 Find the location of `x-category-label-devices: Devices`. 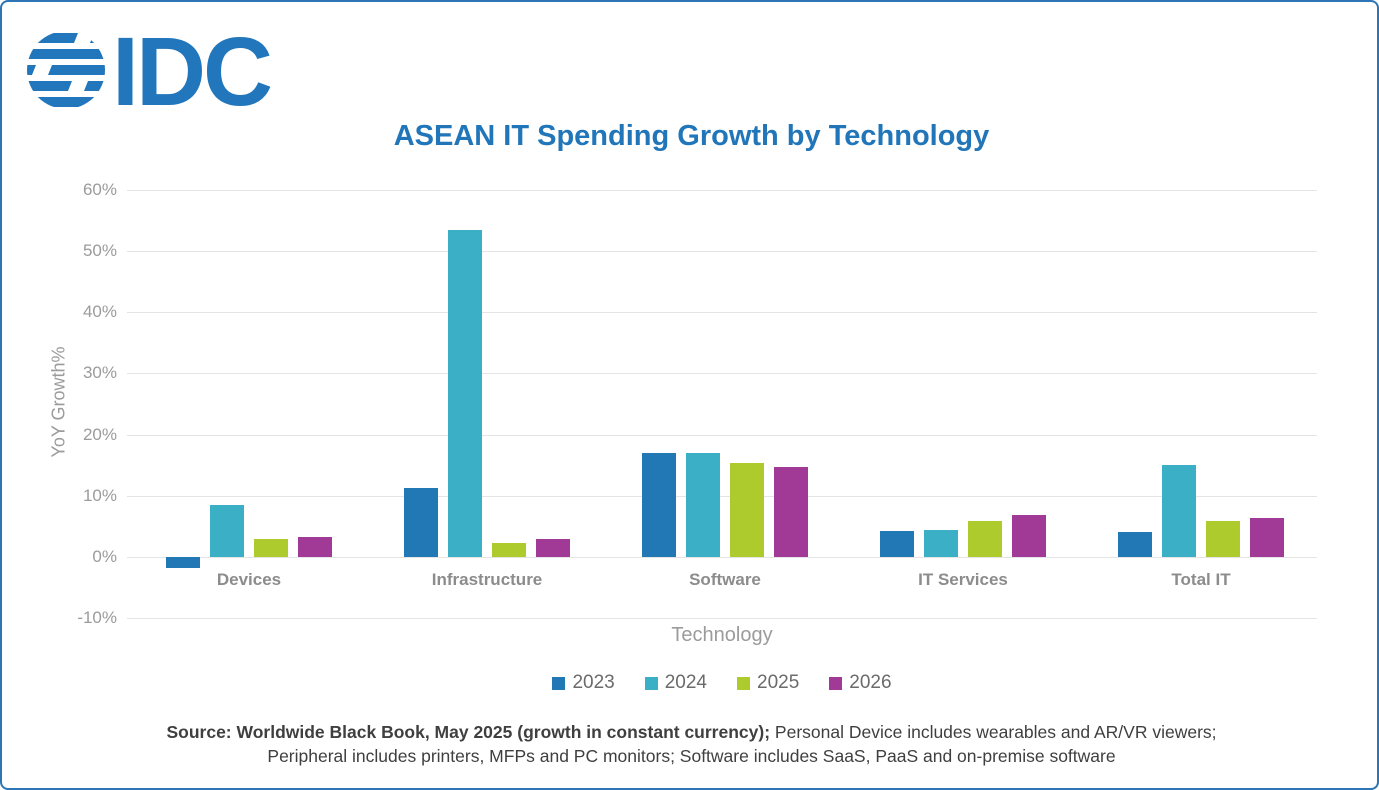

x-category-label-devices: Devices is located at coordinates (249, 579).